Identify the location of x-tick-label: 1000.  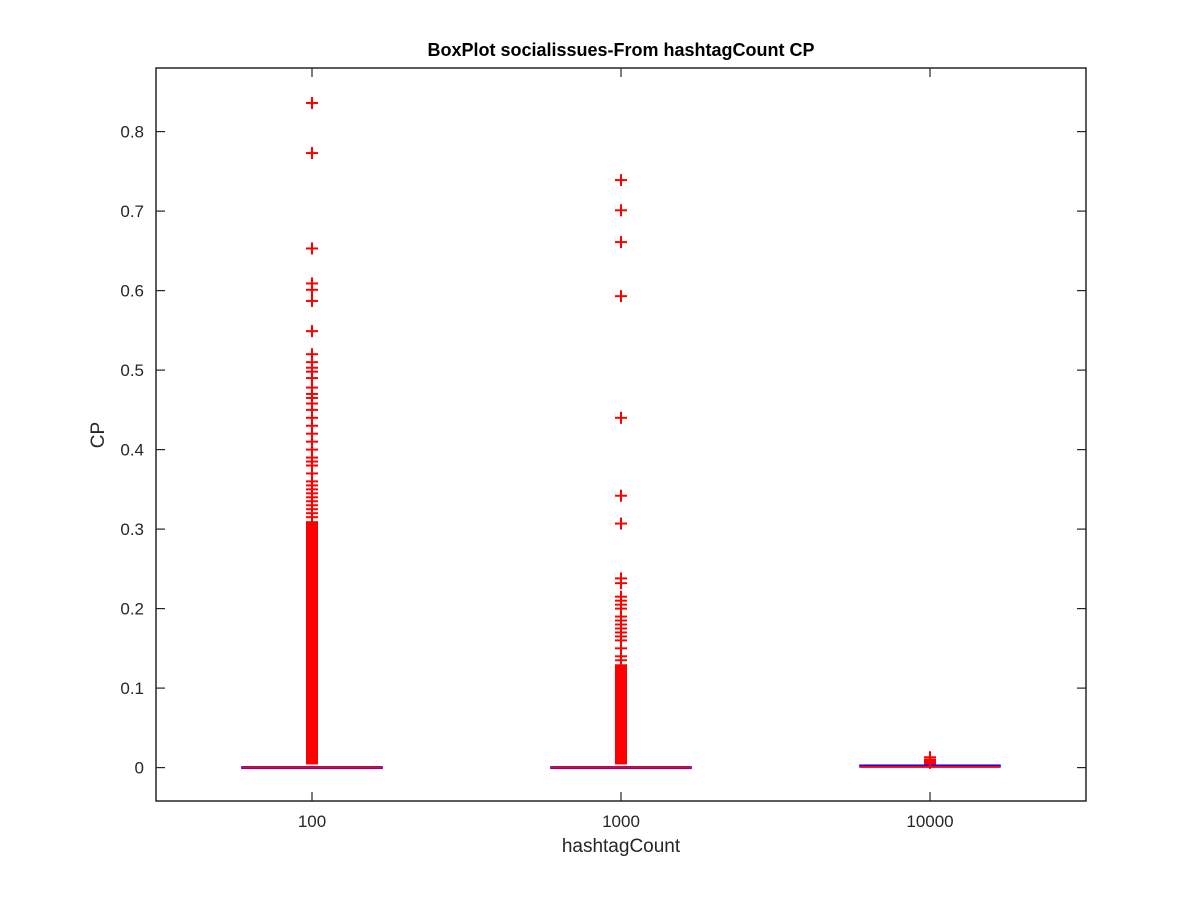
(621, 821).